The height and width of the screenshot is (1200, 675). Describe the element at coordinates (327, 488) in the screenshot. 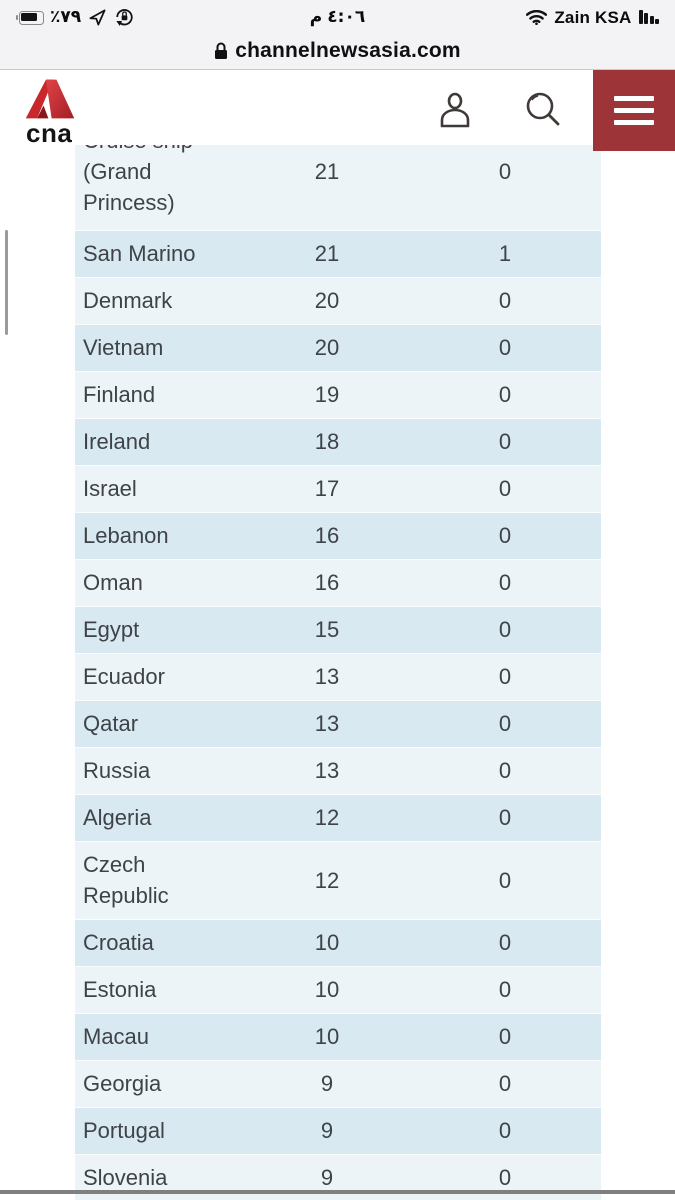

I see `cases-cell: 17` at that location.